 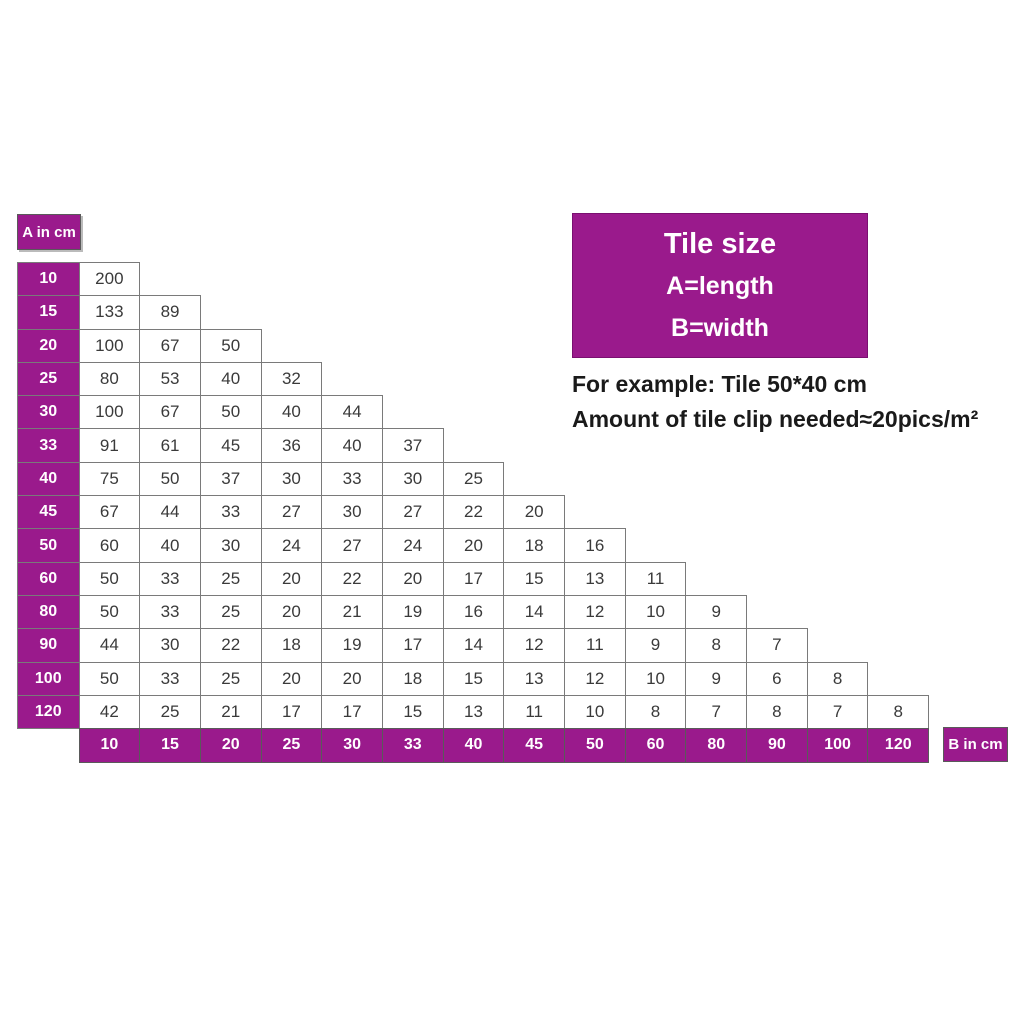 What do you see at coordinates (473, 612) in the screenshot?
I see `table-row: 80 50 33 25 20 21 19 16 14 12 10 9` at bounding box center [473, 612].